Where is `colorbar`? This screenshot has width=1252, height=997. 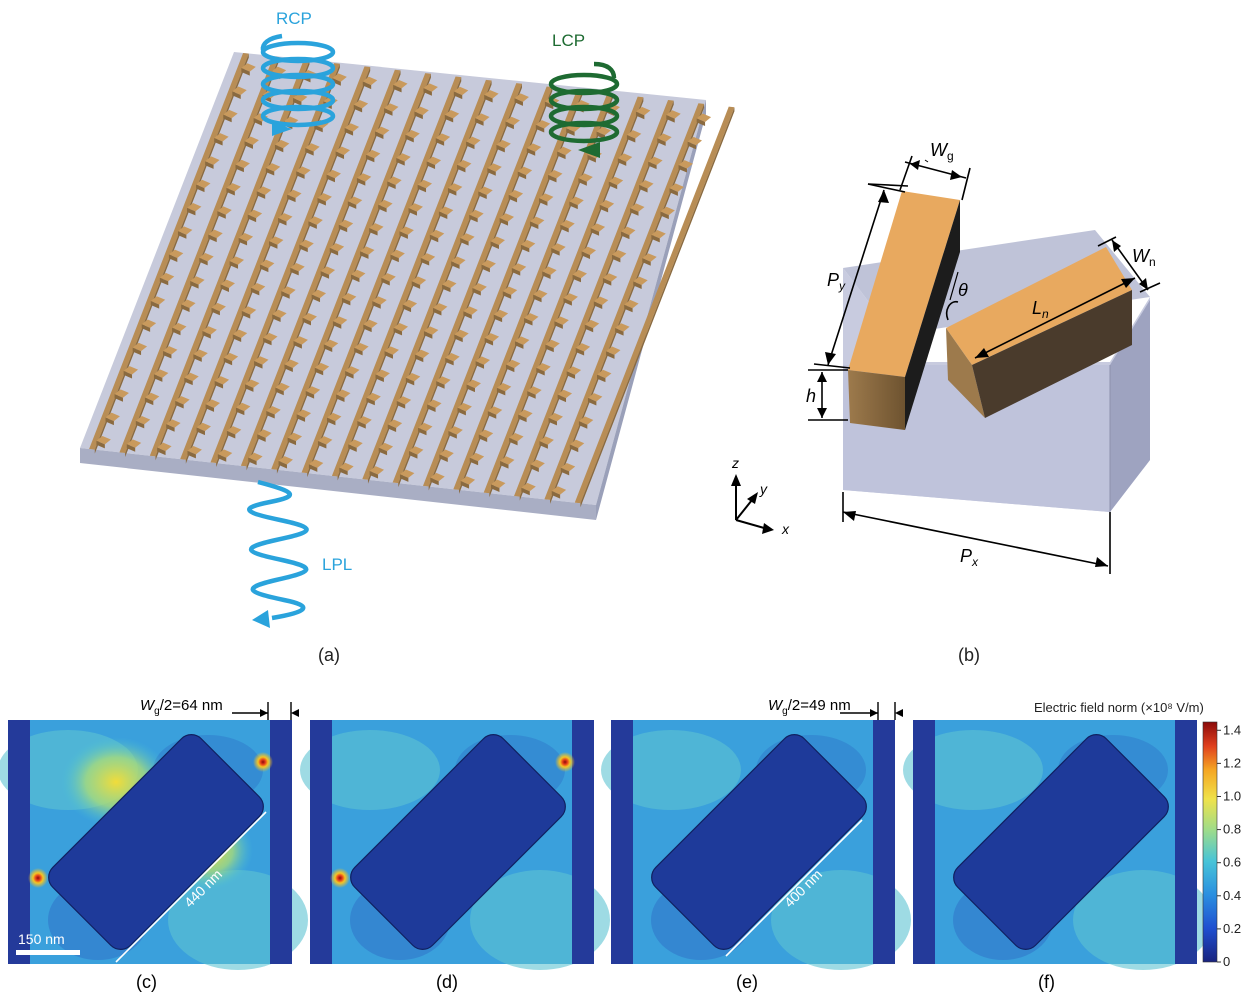
colorbar is located at coordinates (1210, 842).